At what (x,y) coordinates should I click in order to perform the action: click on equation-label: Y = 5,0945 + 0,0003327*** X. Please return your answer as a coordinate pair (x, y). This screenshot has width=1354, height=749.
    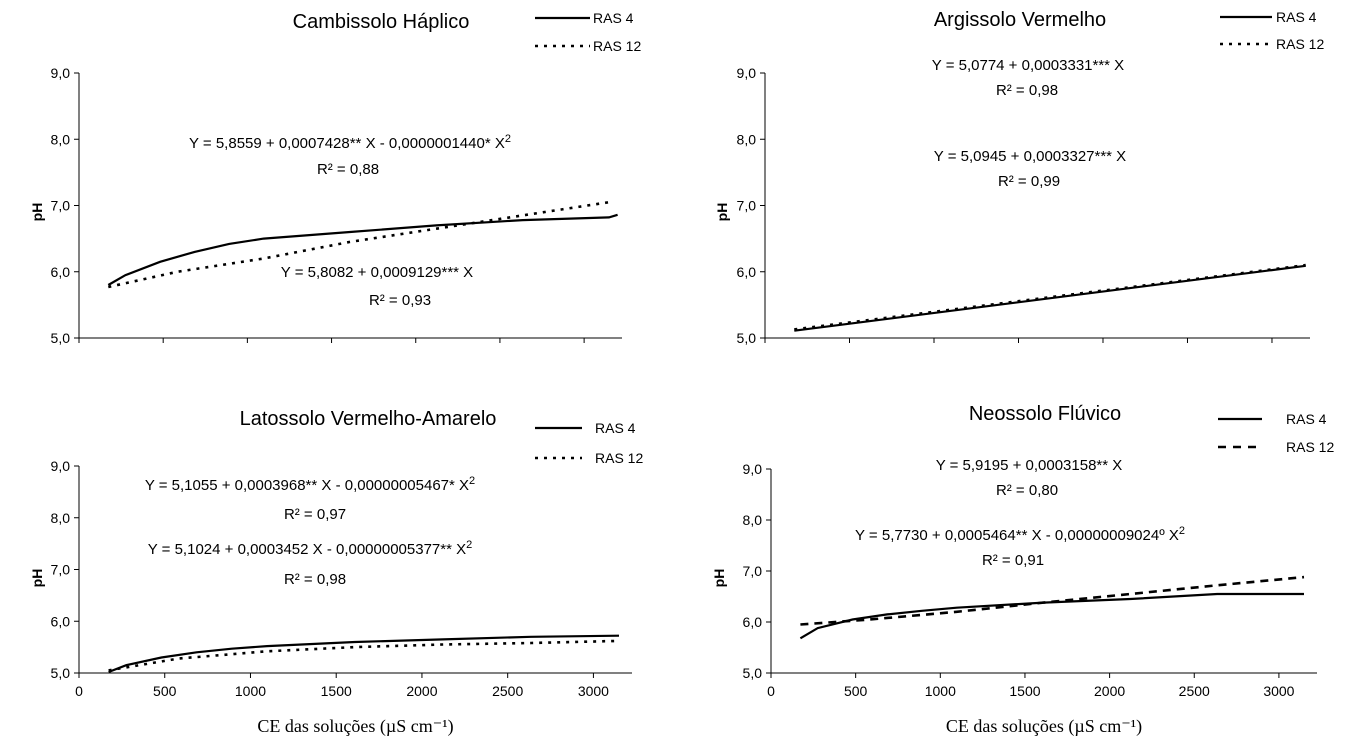
    Looking at the image, I should click on (1030, 156).